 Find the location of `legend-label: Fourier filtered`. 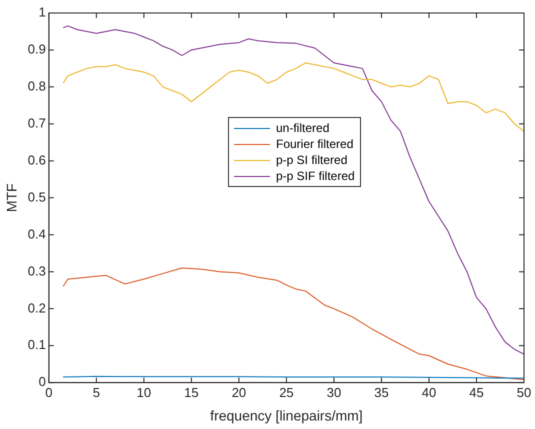

legend-label: Fourier filtered is located at coordinates (314, 144).